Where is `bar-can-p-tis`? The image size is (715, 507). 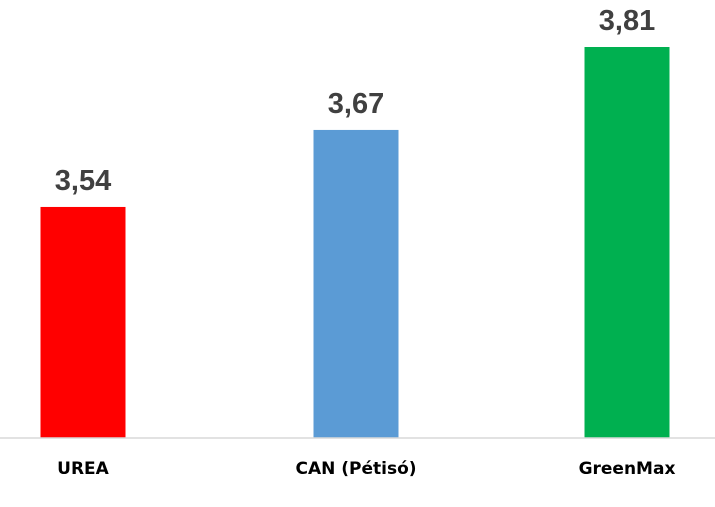 bar-can-p-tis is located at coordinates (356, 283).